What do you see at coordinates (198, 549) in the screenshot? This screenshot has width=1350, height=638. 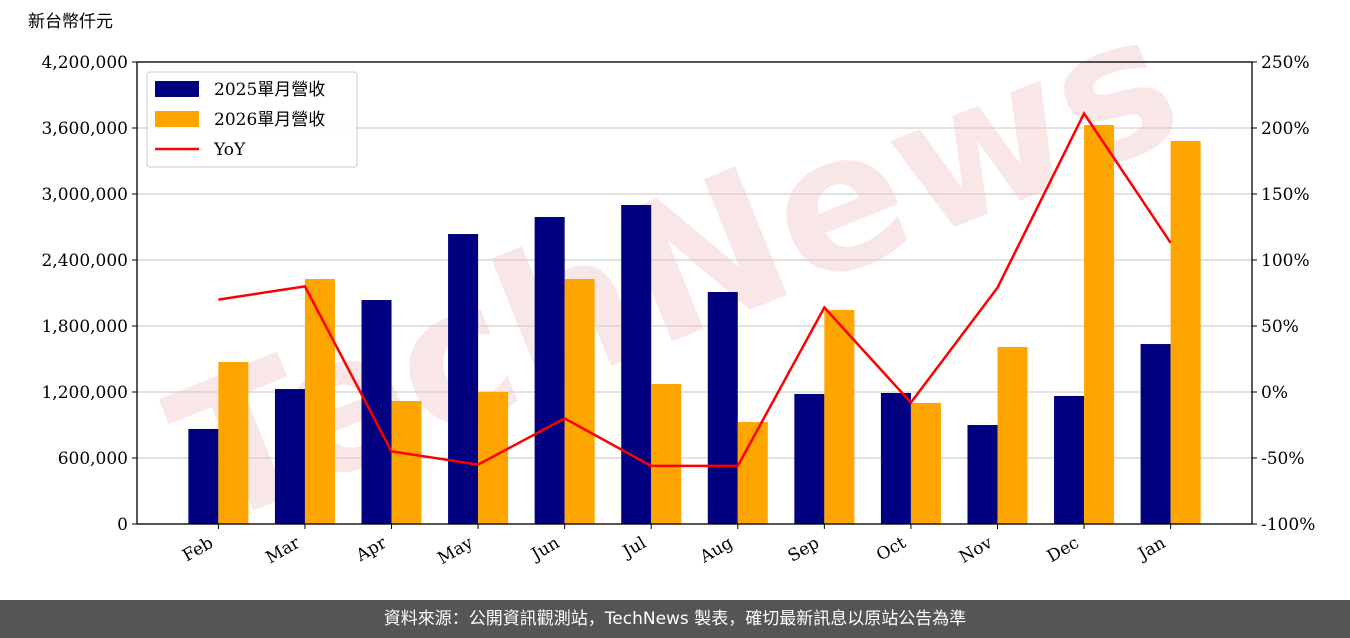 I see `x-tick-label: Feb` at bounding box center [198, 549].